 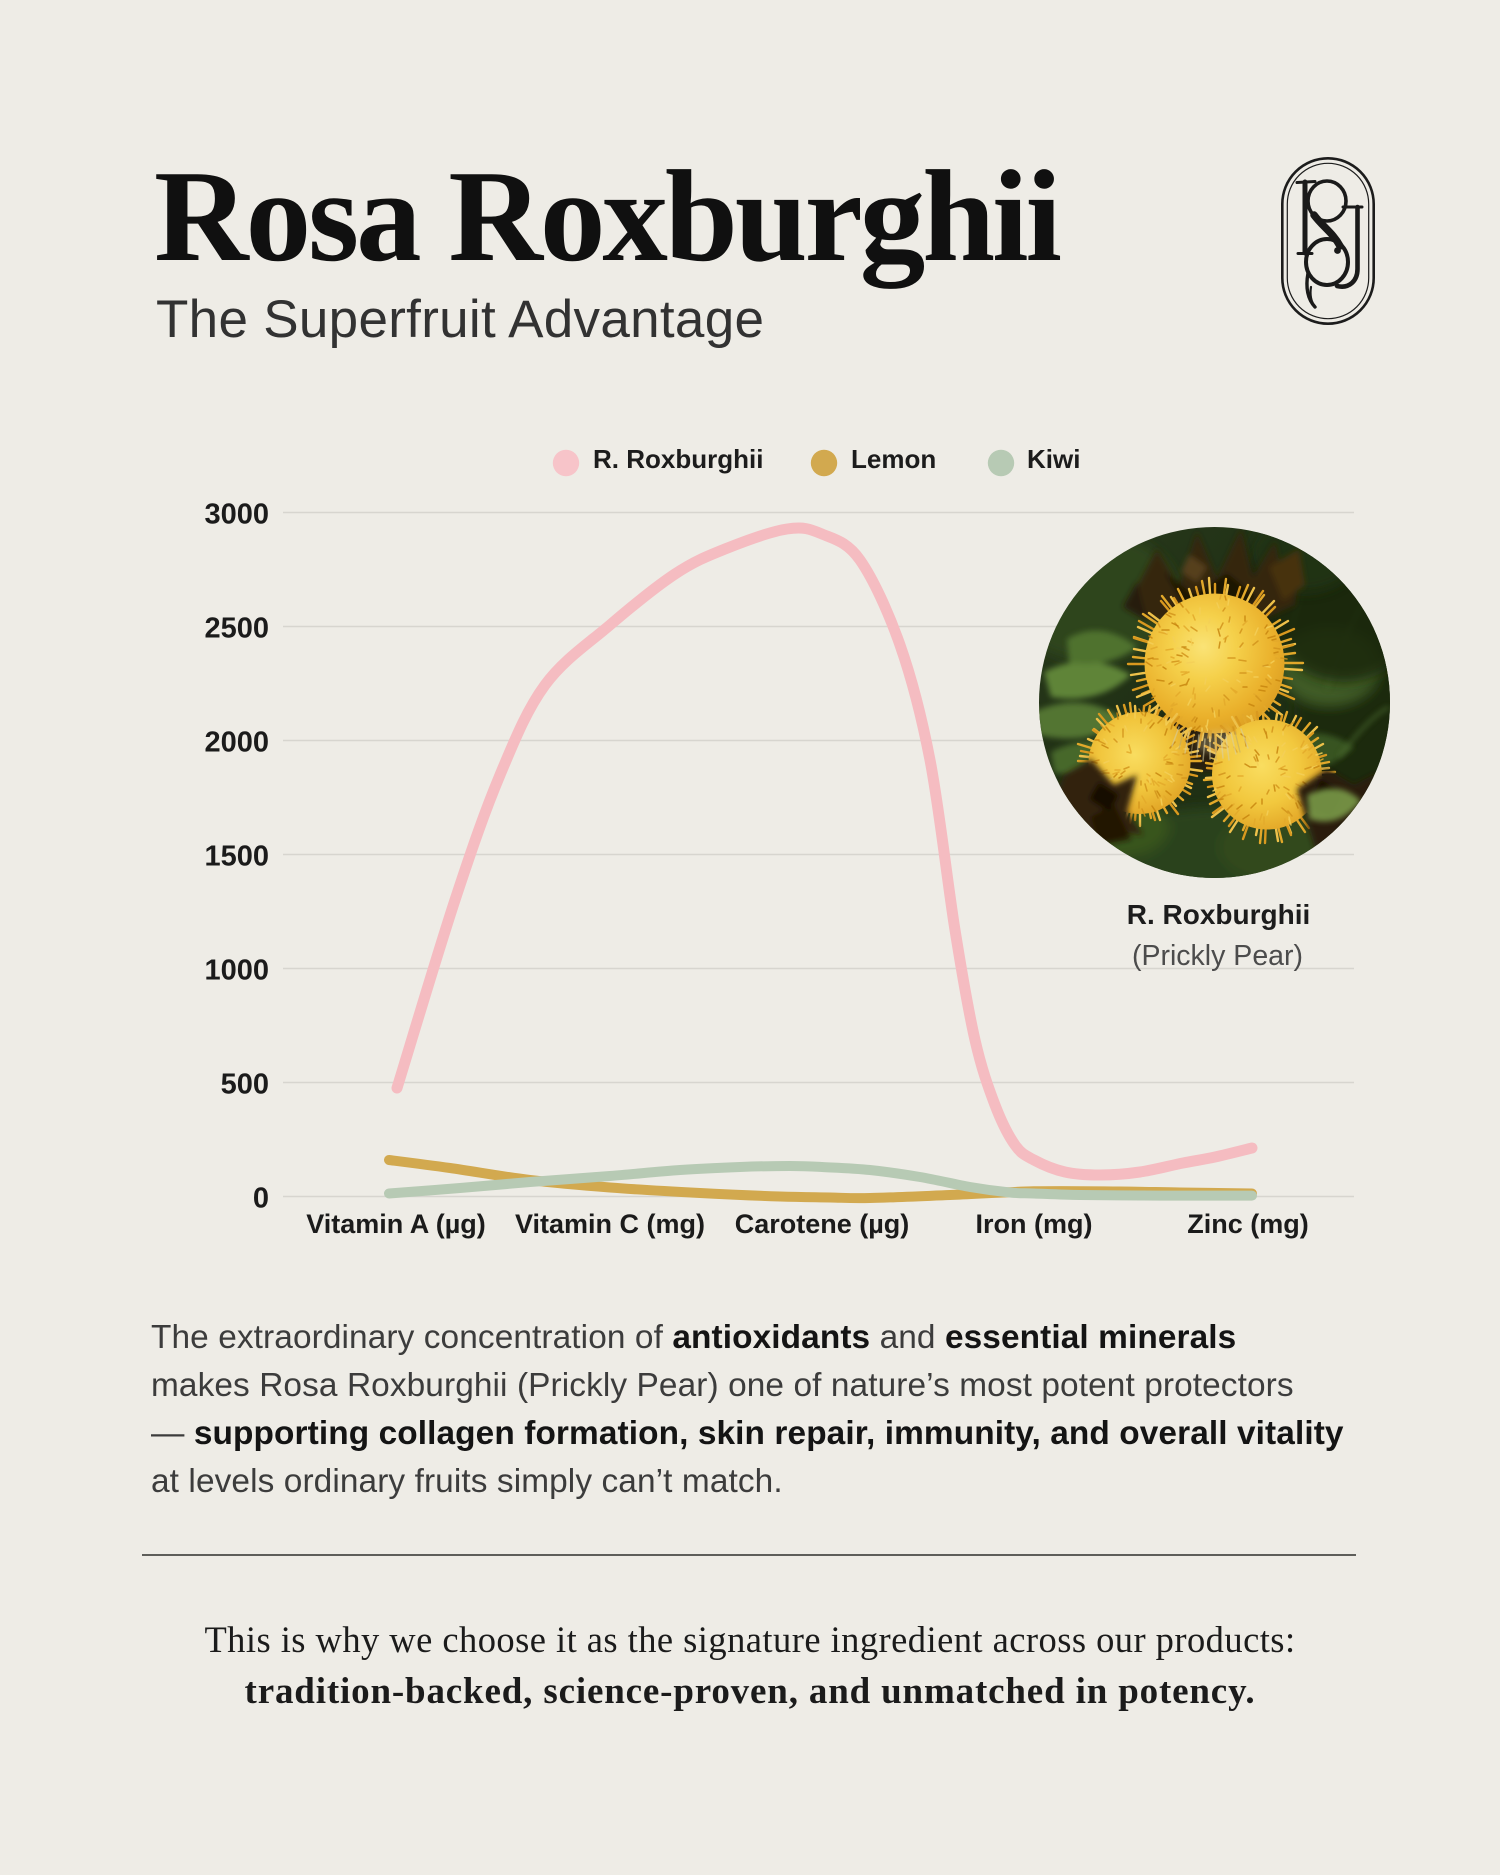 I want to click on svg-text: Vitamin C (mg), so click(x=610, y=1224).